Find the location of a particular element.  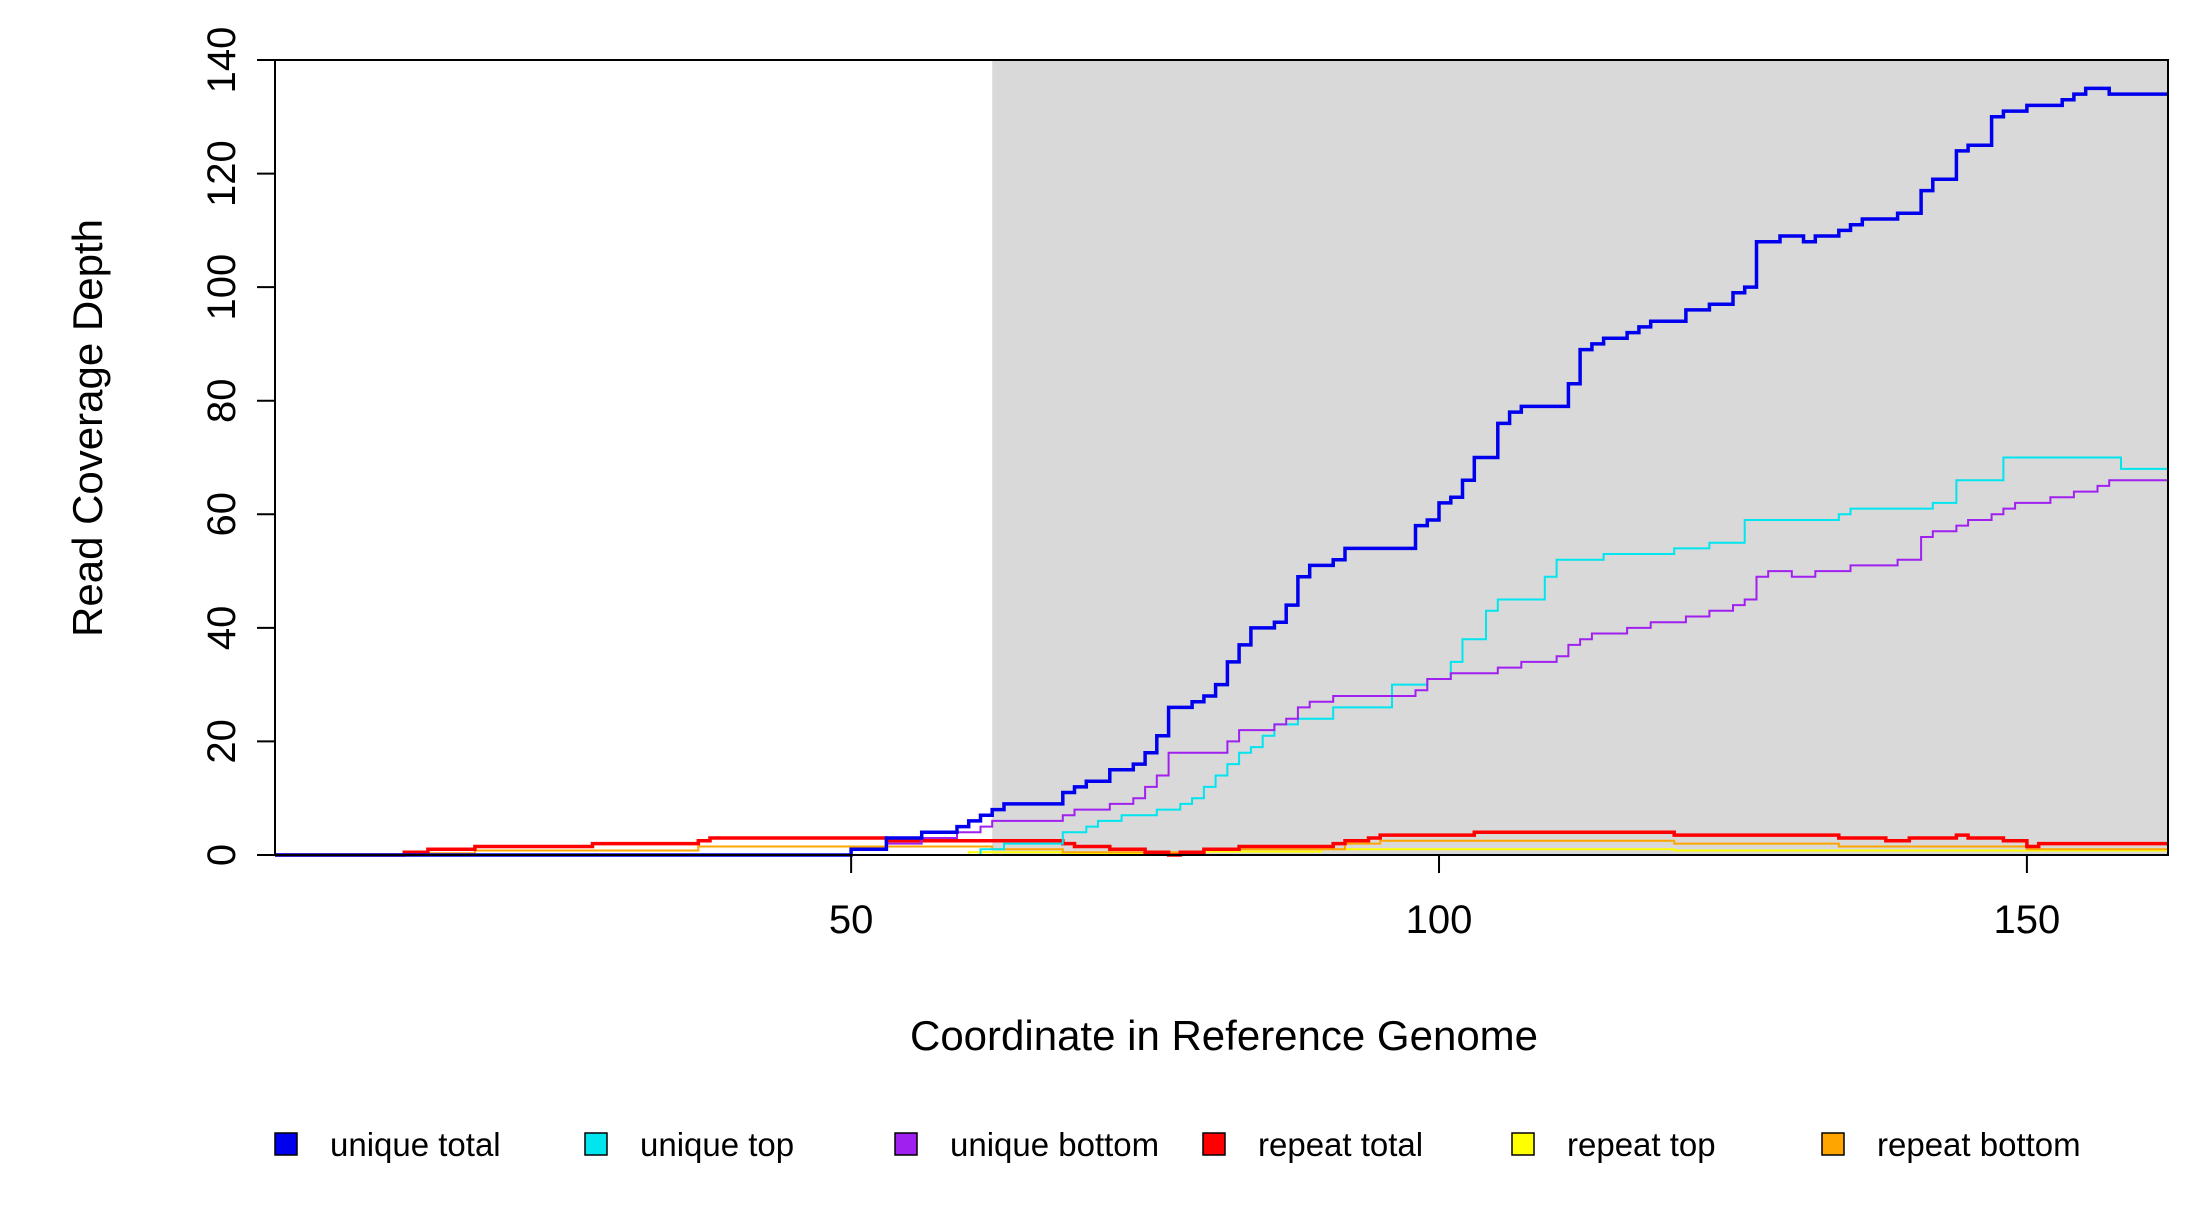

legend-label: repeat top is located at coordinates (1641, 1144).